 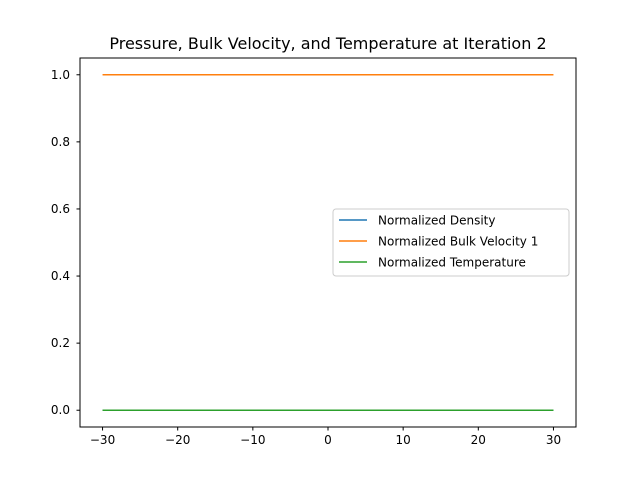 What do you see at coordinates (60, 142) in the screenshot?
I see `y-tick-label: 0.8` at bounding box center [60, 142].